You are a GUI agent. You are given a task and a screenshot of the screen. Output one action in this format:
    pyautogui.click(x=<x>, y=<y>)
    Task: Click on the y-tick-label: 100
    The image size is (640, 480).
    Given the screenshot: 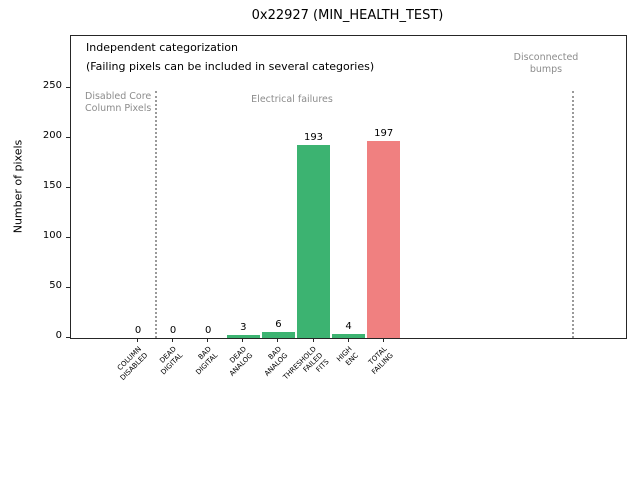 What is the action you would take?
    pyautogui.click(x=52, y=235)
    